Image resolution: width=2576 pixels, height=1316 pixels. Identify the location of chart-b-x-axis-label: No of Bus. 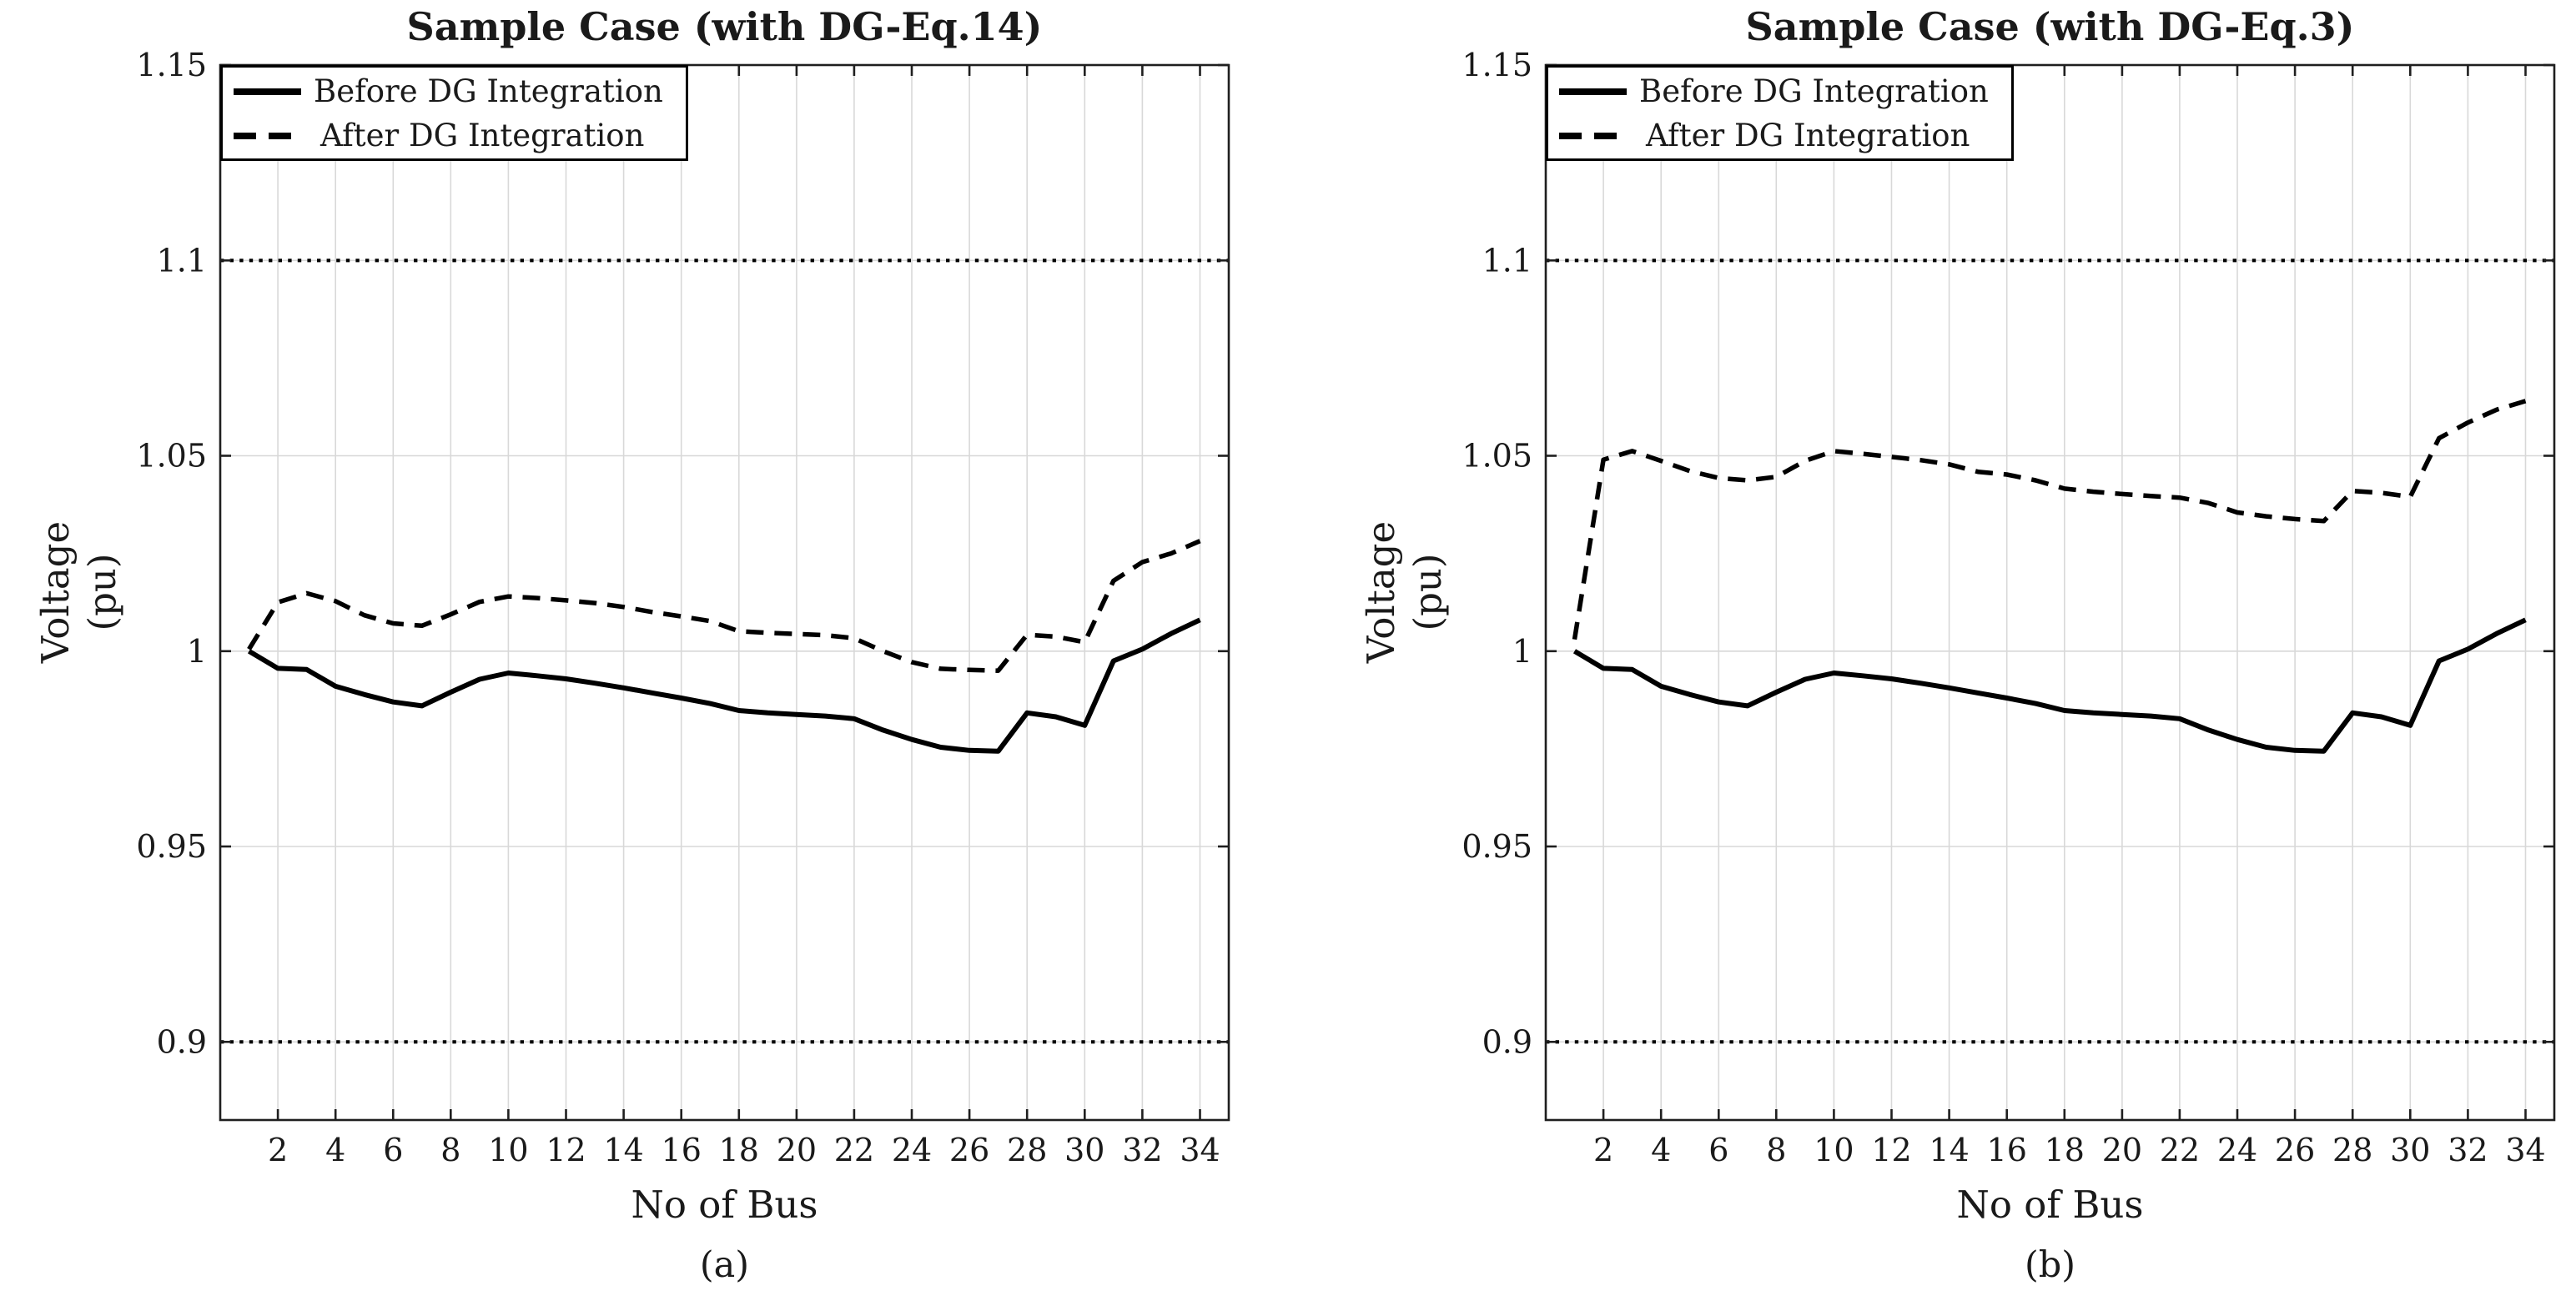
(2050, 1205).